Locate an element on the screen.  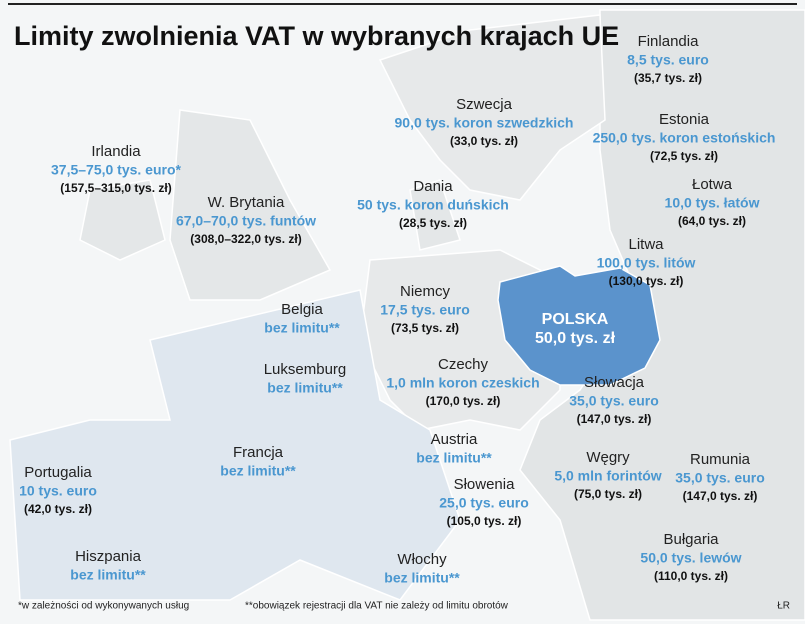
country-name: Słowacja is located at coordinates (614, 382).